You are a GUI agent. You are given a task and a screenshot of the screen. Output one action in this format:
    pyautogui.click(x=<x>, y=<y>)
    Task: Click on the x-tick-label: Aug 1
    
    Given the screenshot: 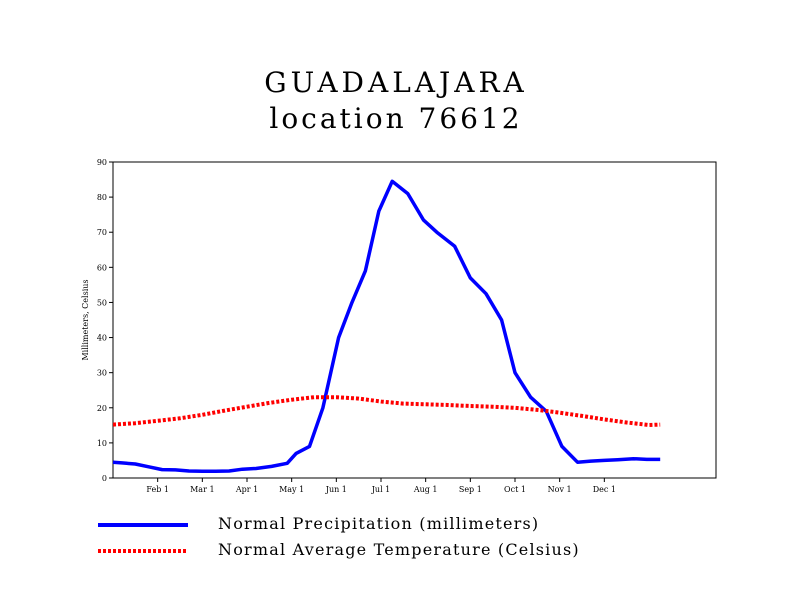 What is the action you would take?
    pyautogui.click(x=425, y=489)
    